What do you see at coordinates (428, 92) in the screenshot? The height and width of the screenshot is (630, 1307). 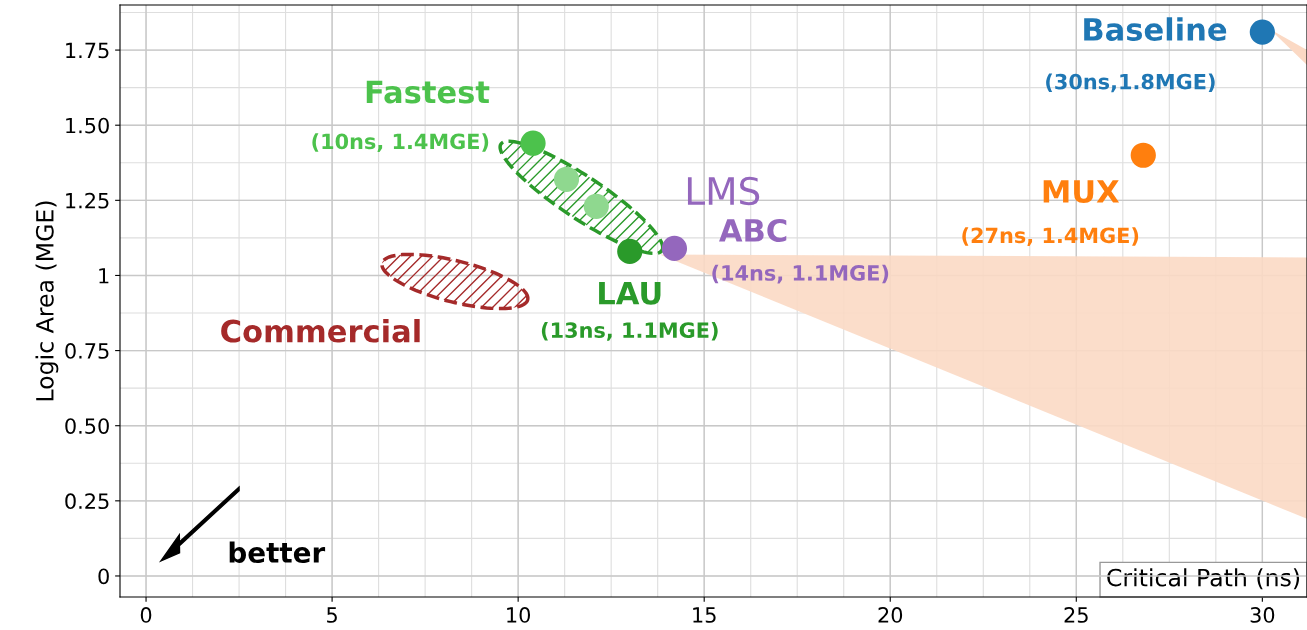 I see `series-label: Fastest` at bounding box center [428, 92].